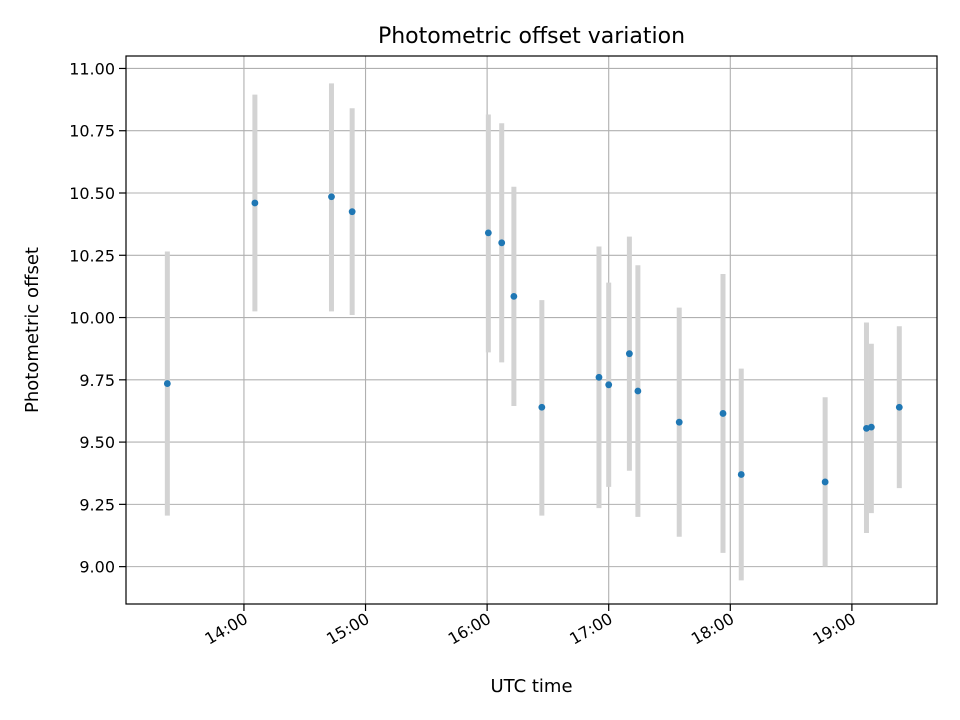 The image size is (960, 720). Describe the element at coordinates (92, 193) in the screenshot. I see `y-tick-label: 10.50` at that location.